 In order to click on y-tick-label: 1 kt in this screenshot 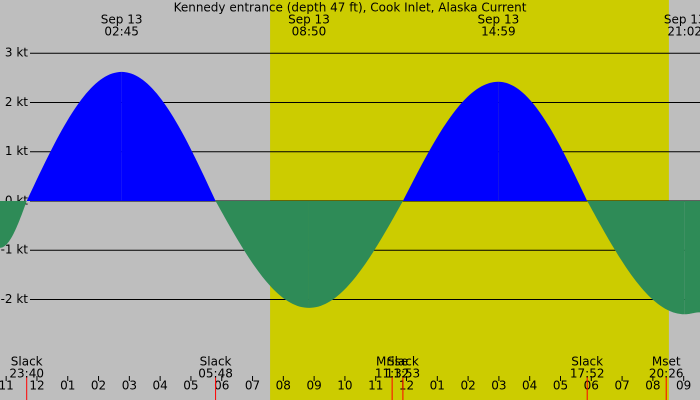, I will do `click(16, 151)`.